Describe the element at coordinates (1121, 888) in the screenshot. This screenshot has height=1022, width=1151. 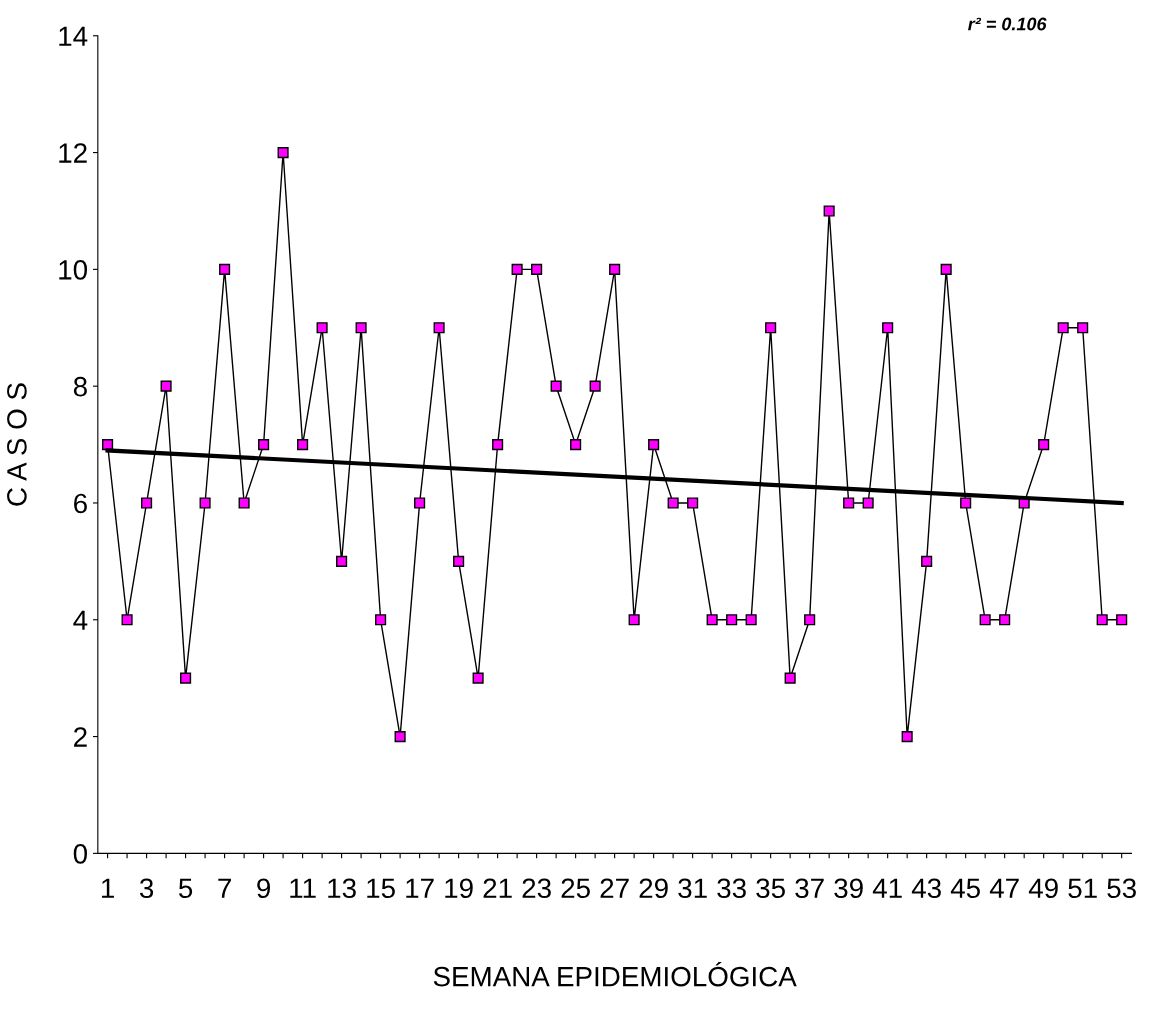
I see `x-tick-label: 53` at that location.